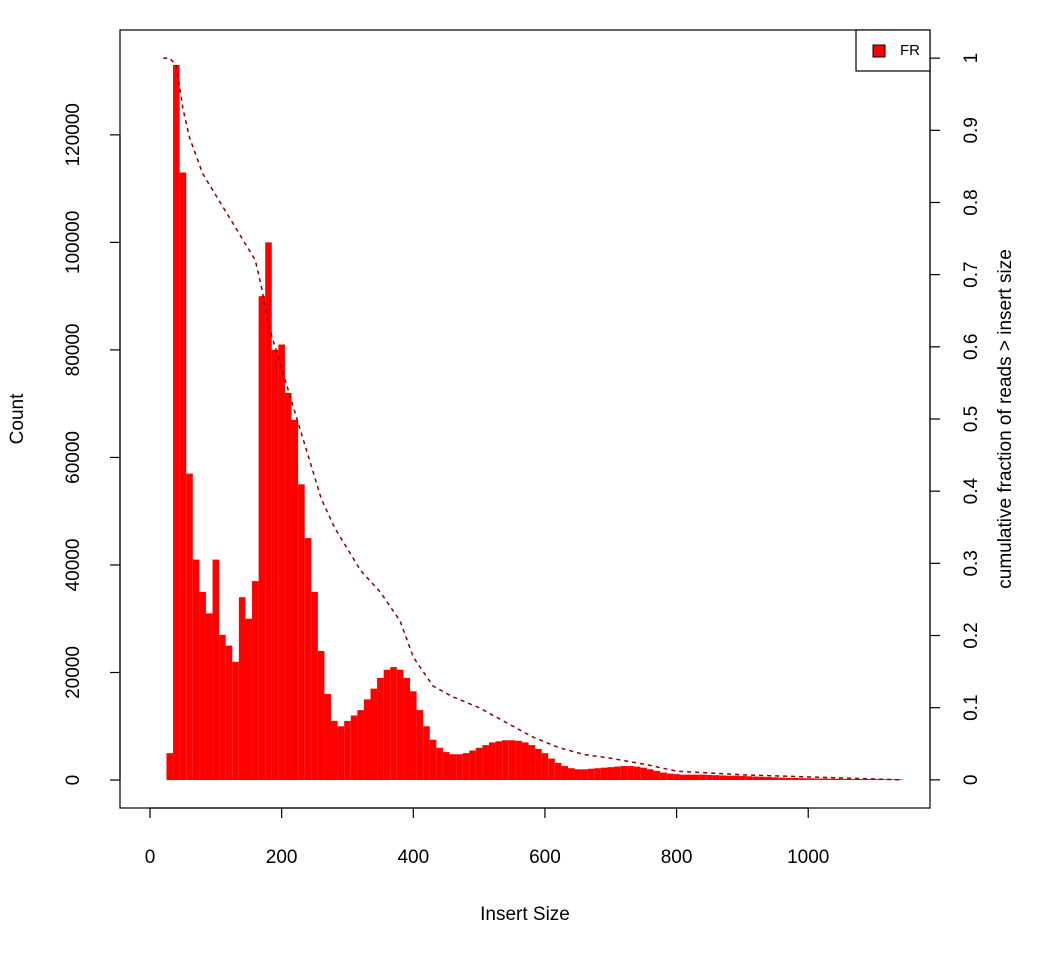 The image size is (1050, 960). What do you see at coordinates (73, 349) in the screenshot?
I see `y-tick-label: 80000` at bounding box center [73, 349].